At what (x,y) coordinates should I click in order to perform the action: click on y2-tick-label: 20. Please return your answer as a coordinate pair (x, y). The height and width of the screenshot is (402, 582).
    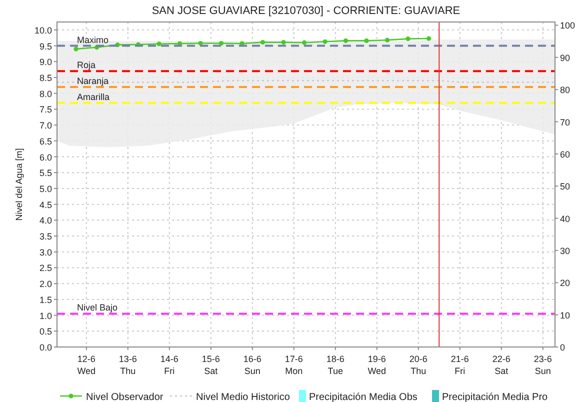
    Looking at the image, I should click on (565, 283).